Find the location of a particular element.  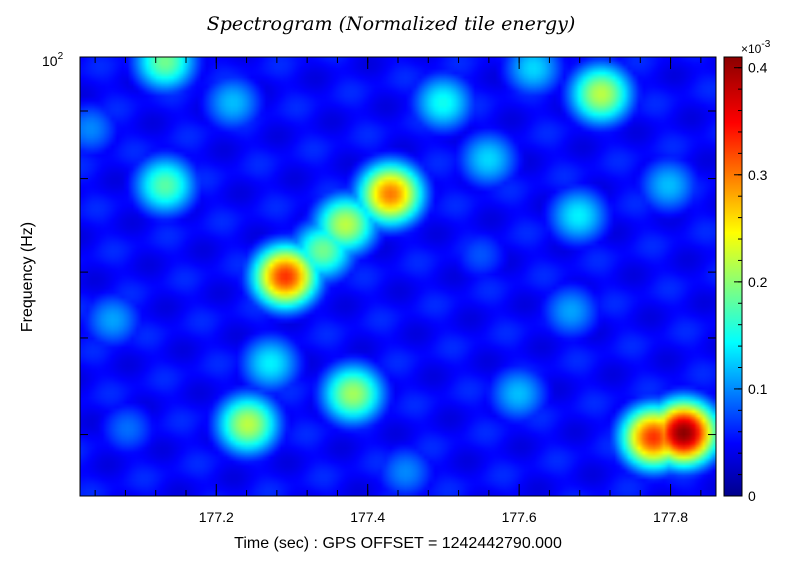

x-tick-label: 177.2 is located at coordinates (216, 517).